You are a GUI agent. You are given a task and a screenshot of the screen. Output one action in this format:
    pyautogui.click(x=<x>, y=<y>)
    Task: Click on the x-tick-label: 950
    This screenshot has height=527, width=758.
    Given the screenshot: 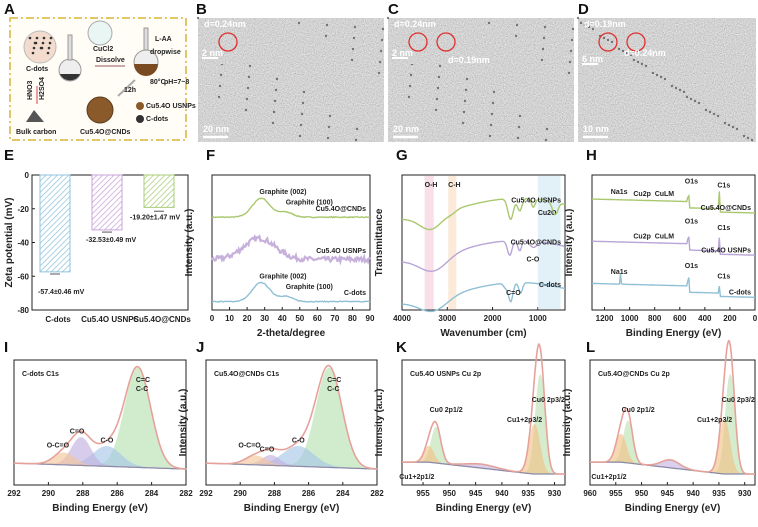 What is the action you would take?
    pyautogui.click(x=450, y=493)
    